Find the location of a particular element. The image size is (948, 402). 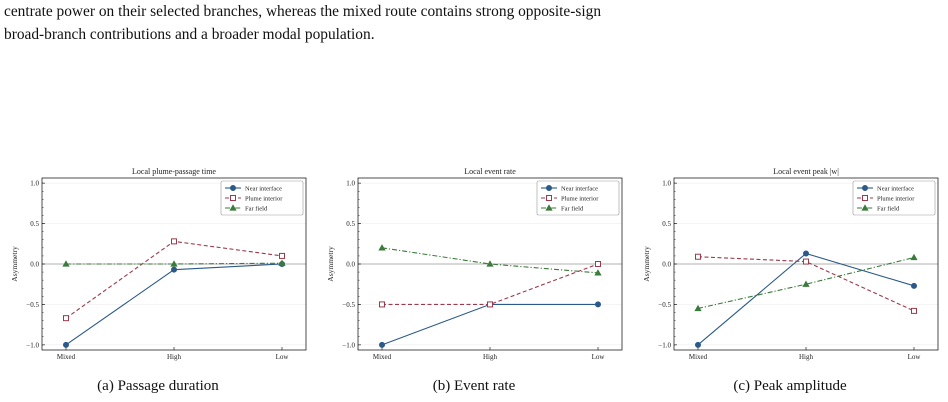

caption-peak-amplitude: (c) Peak amplitude is located at coordinates (790, 386).